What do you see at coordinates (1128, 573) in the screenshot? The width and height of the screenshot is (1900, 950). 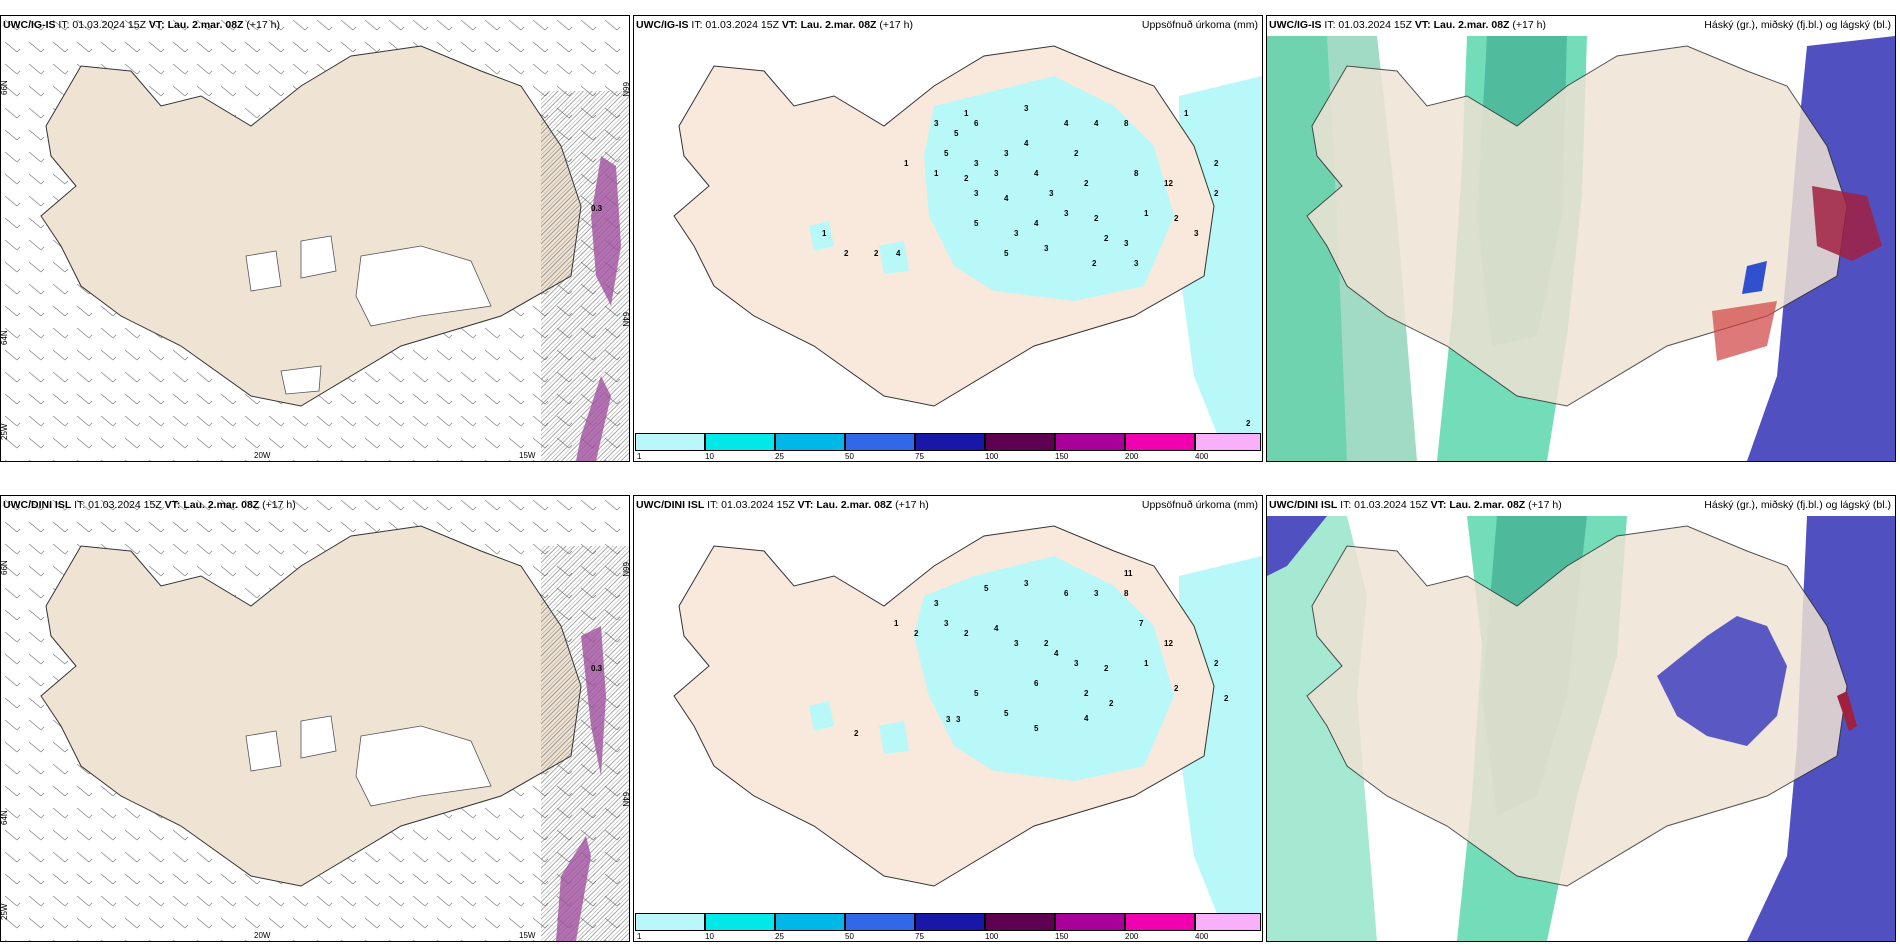 I see `svg-text: 11` at bounding box center [1128, 573].